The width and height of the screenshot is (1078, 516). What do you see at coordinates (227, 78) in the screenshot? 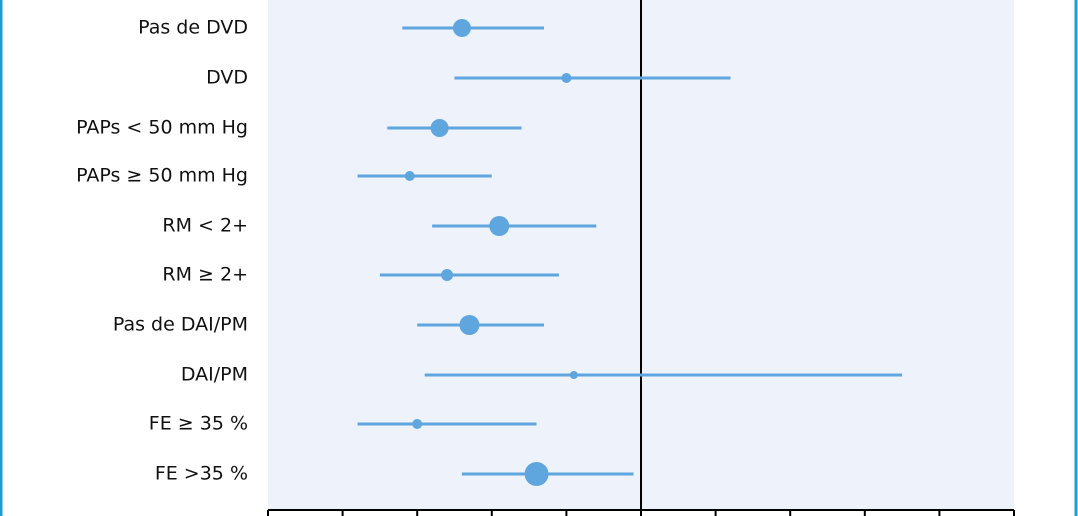
I see `row-label: DVD` at bounding box center [227, 78].